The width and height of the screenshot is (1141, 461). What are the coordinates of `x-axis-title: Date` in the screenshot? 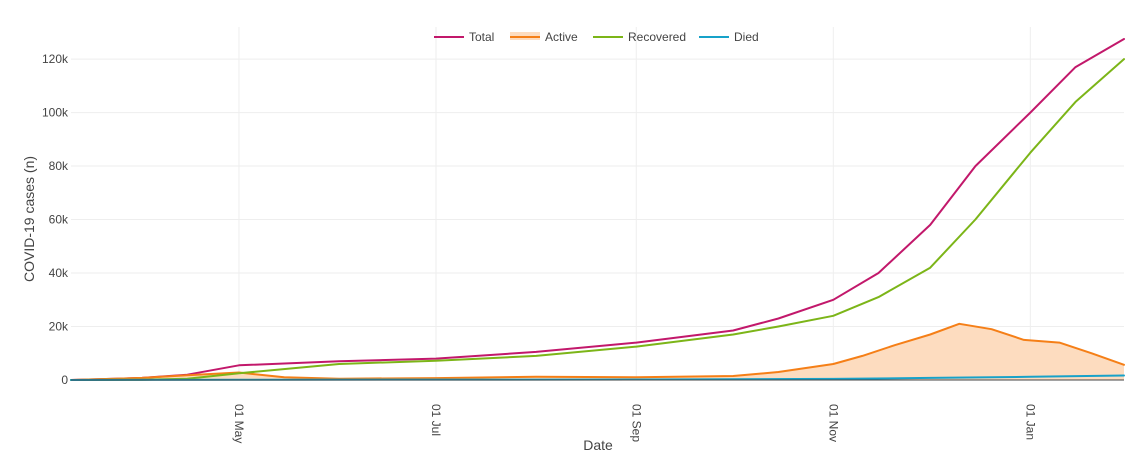 It's located at (598, 445).